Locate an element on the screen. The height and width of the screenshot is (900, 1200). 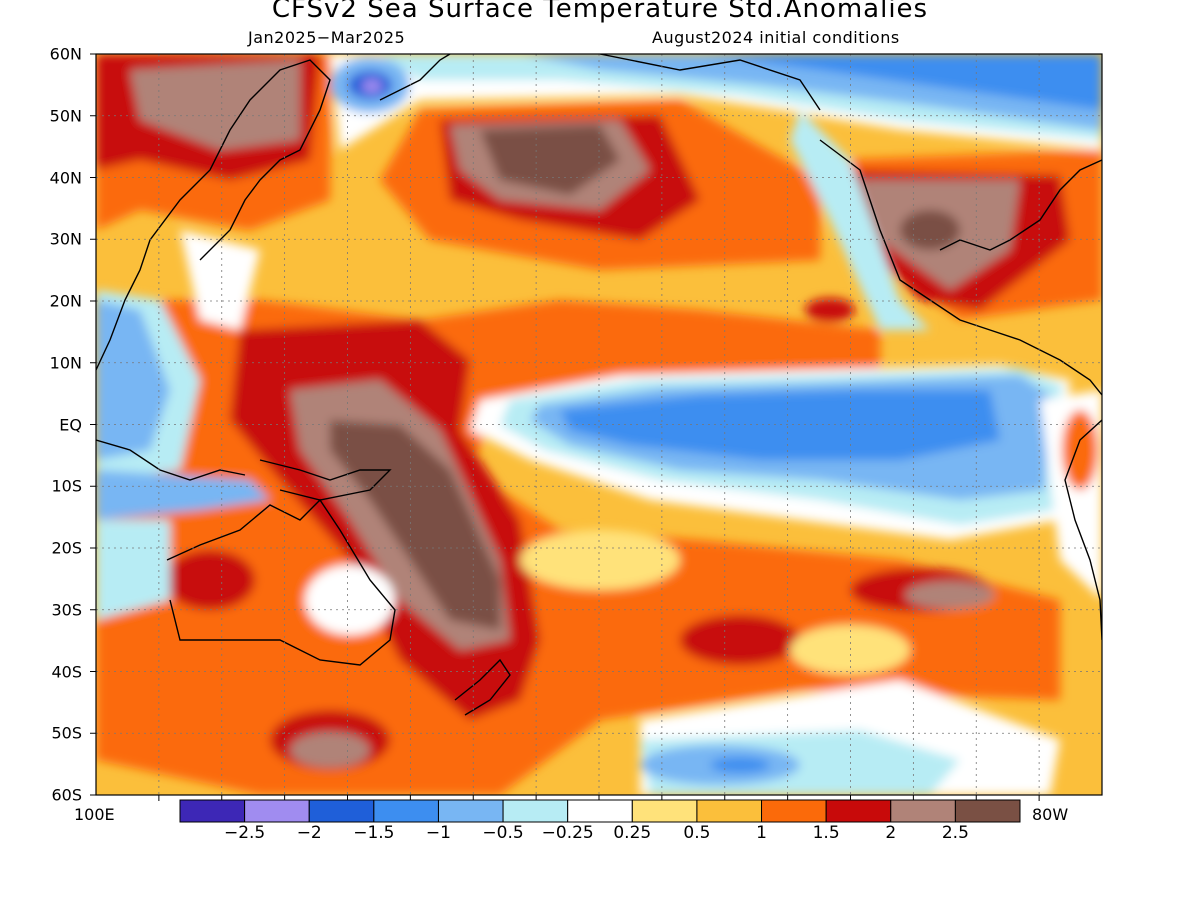
latitude-label: 30N is located at coordinates (65, 239).